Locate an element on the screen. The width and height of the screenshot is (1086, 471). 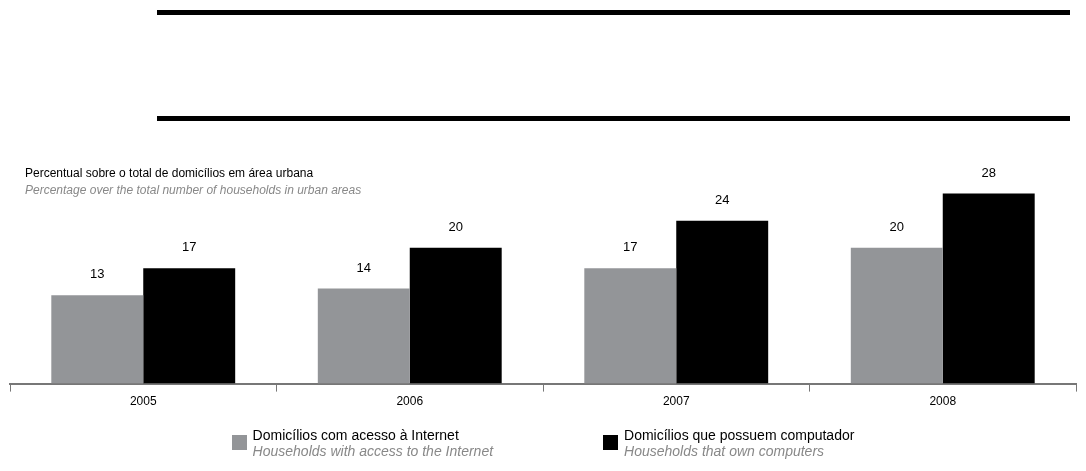
legend-label: Domicílios que possuem computador Households that own computers is located at coordinates (739, 443).